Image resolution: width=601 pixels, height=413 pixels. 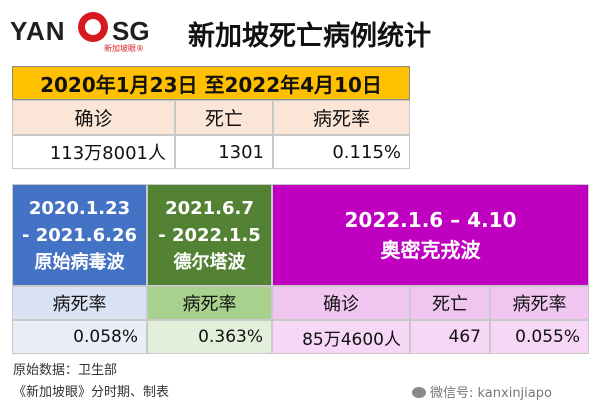 What do you see at coordinates (224, 117) in the screenshot?
I see `overall-header-deaths: 死亡` at bounding box center [224, 117].